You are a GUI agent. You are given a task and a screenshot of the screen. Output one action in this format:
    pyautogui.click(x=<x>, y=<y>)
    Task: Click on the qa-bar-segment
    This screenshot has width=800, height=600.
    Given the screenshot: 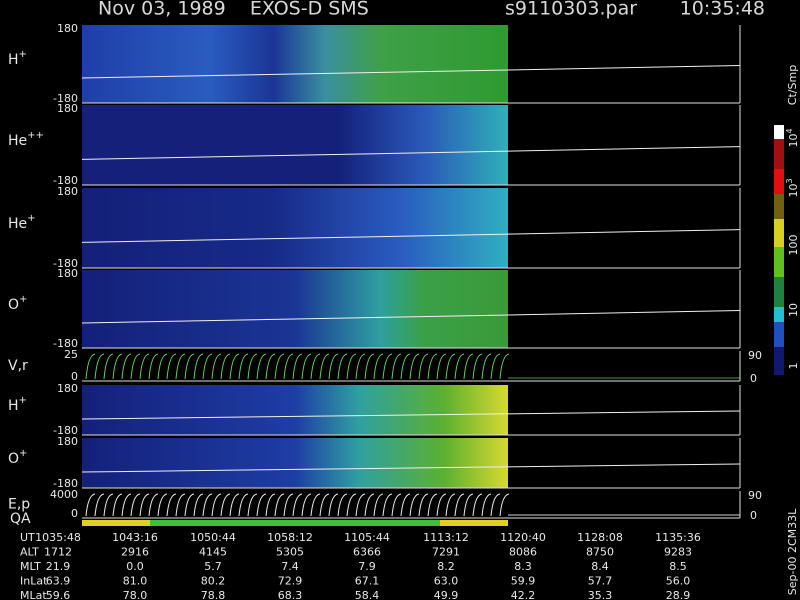 What is the action you would take?
    pyautogui.click(x=116, y=523)
    